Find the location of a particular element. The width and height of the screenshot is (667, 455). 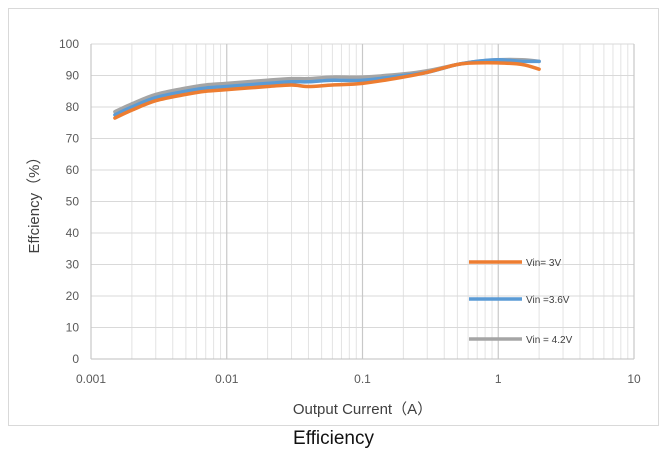

figure-caption: Efficiency is located at coordinates (333, 438).